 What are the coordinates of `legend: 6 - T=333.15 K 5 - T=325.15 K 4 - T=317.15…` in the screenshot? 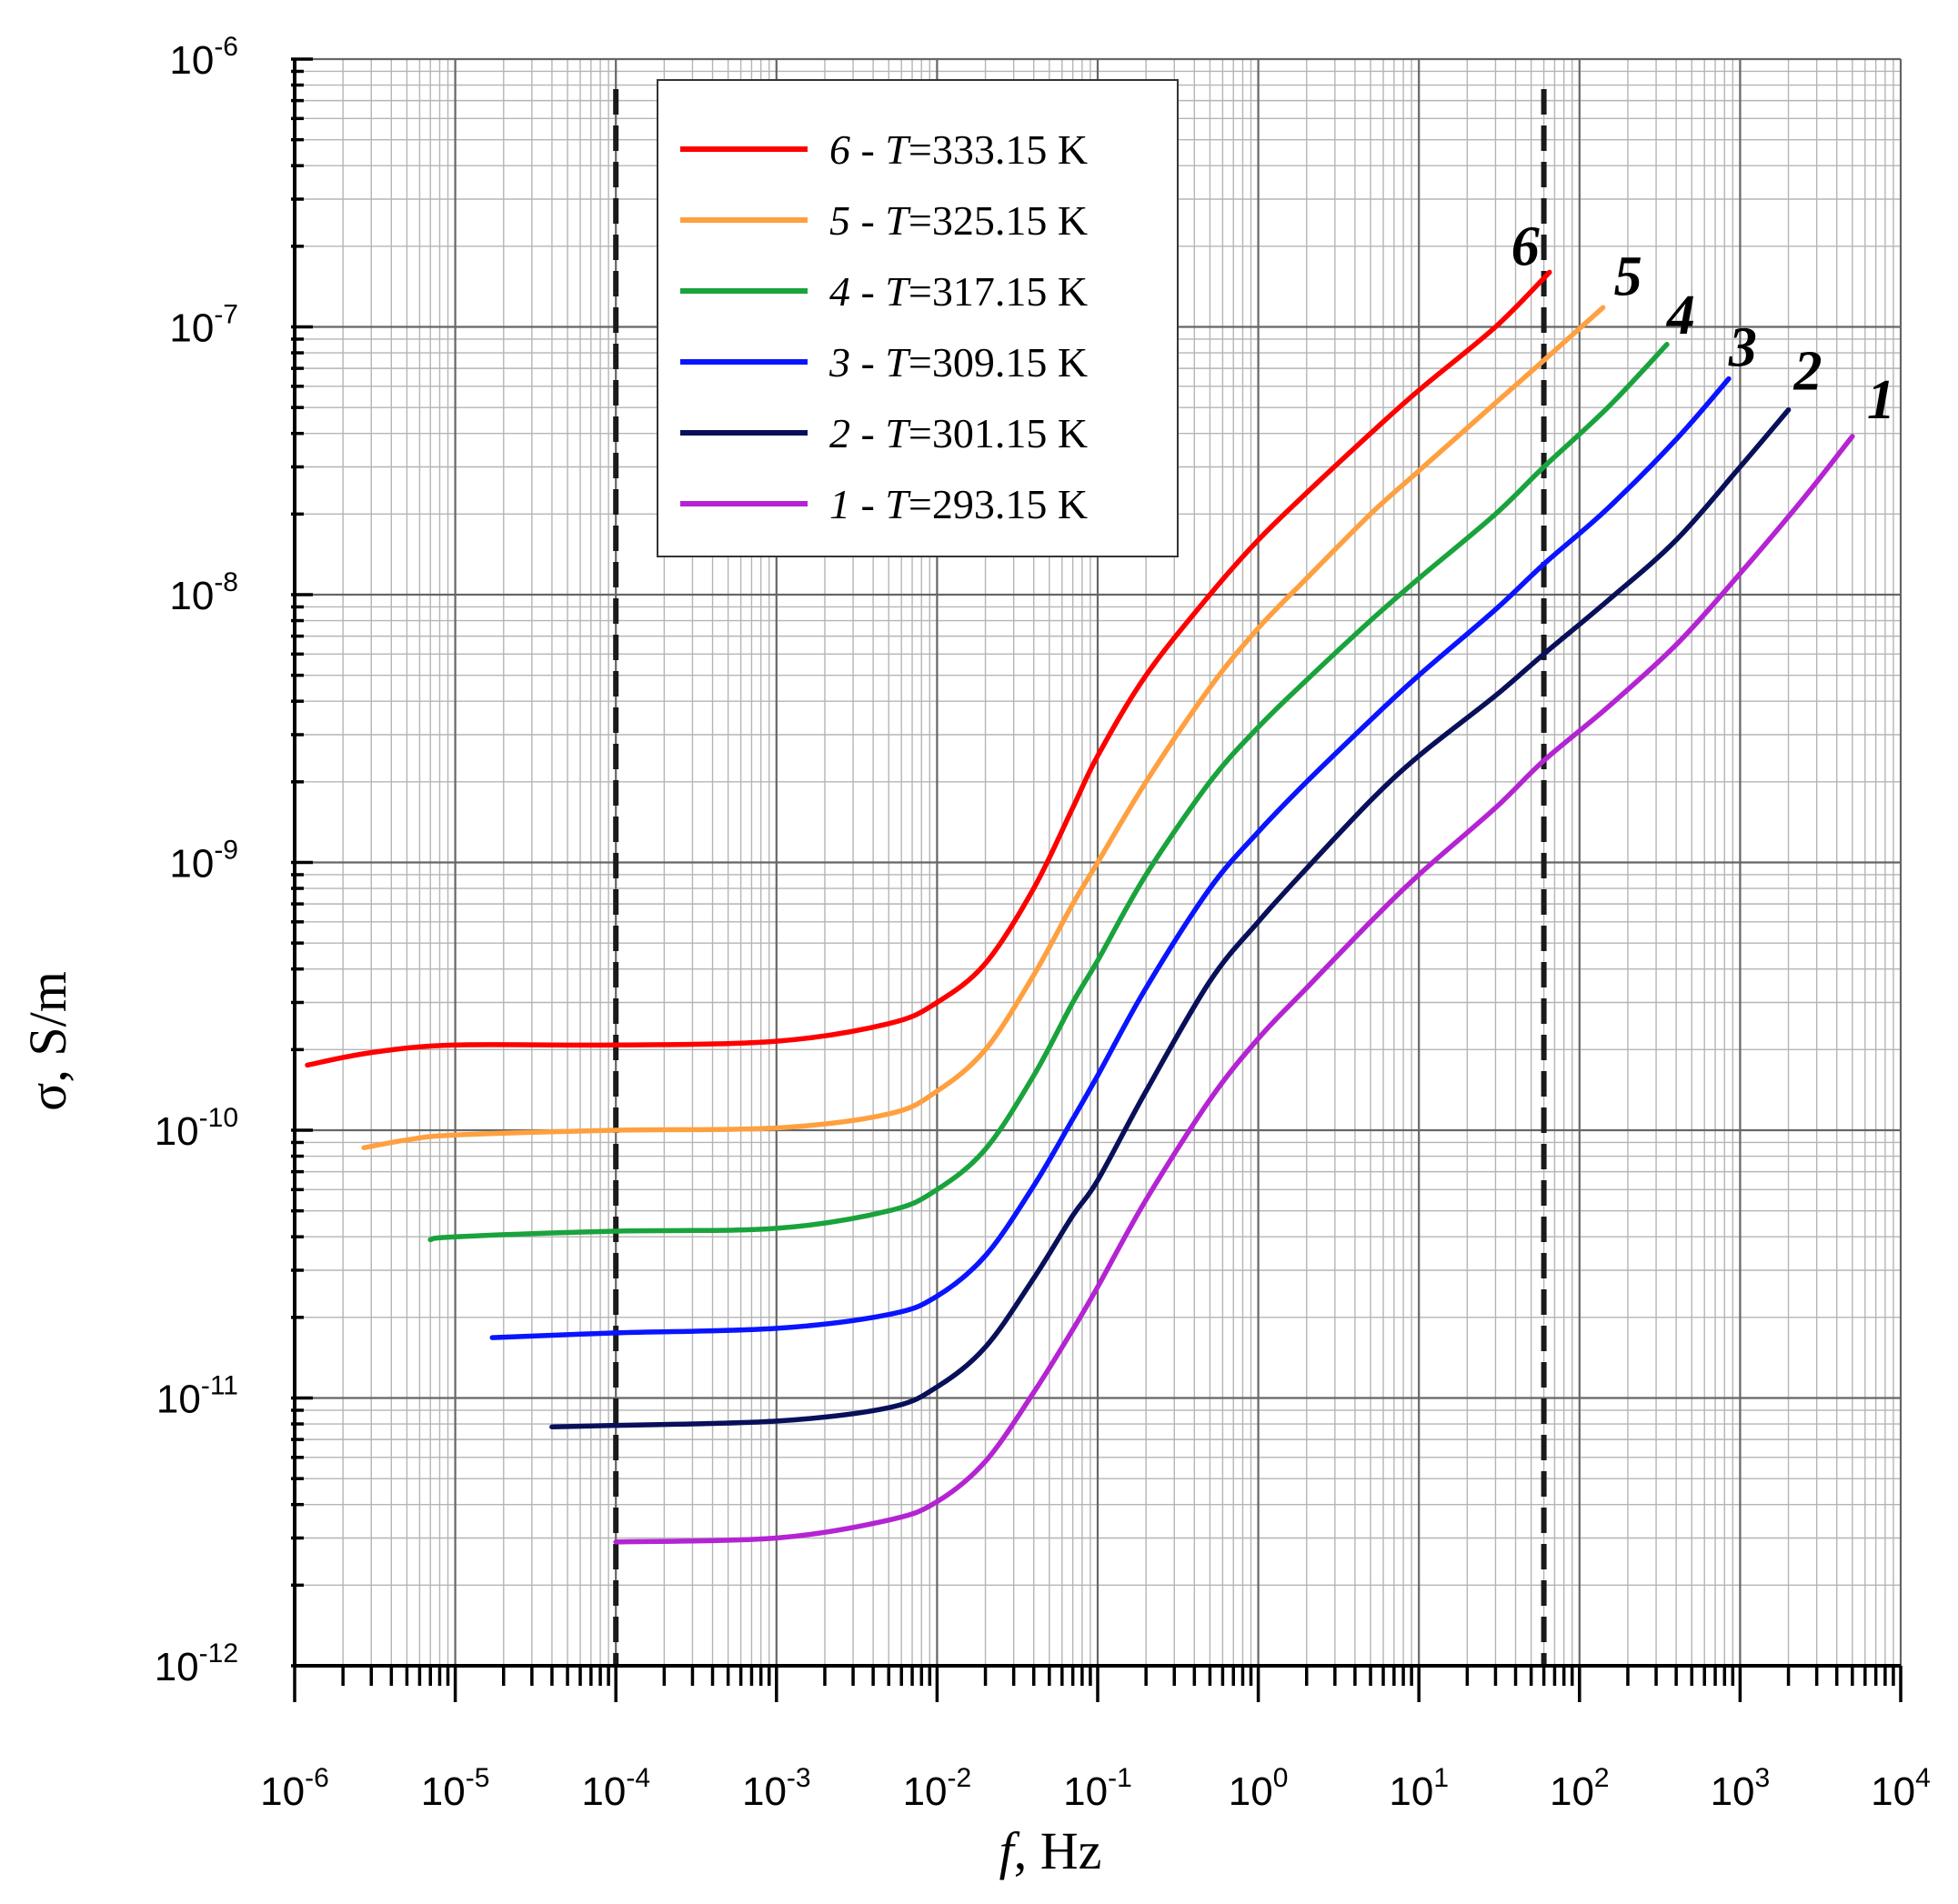 It's located at (918, 318).